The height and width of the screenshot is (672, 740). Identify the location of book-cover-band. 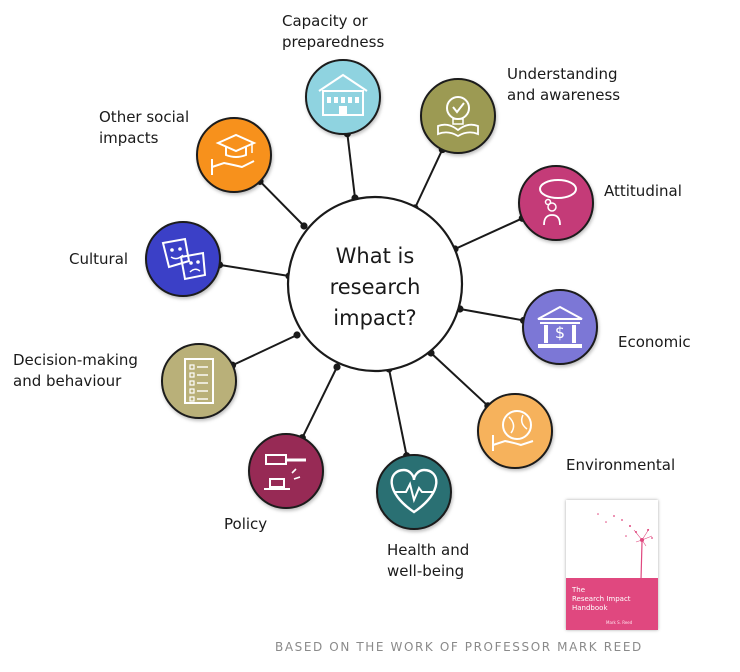
(612, 604).